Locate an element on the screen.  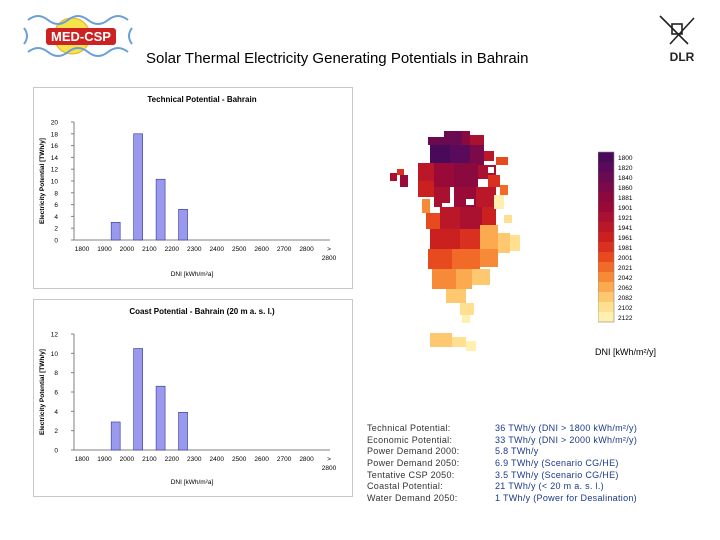
legend-label: 2001 is located at coordinates (625, 258).